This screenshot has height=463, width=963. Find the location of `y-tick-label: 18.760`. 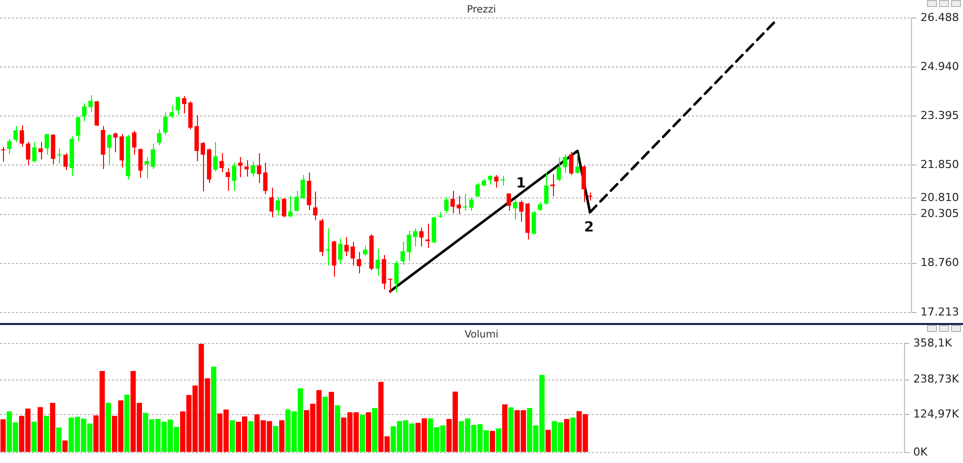

y-tick-label: 18.760 is located at coordinates (940, 263).